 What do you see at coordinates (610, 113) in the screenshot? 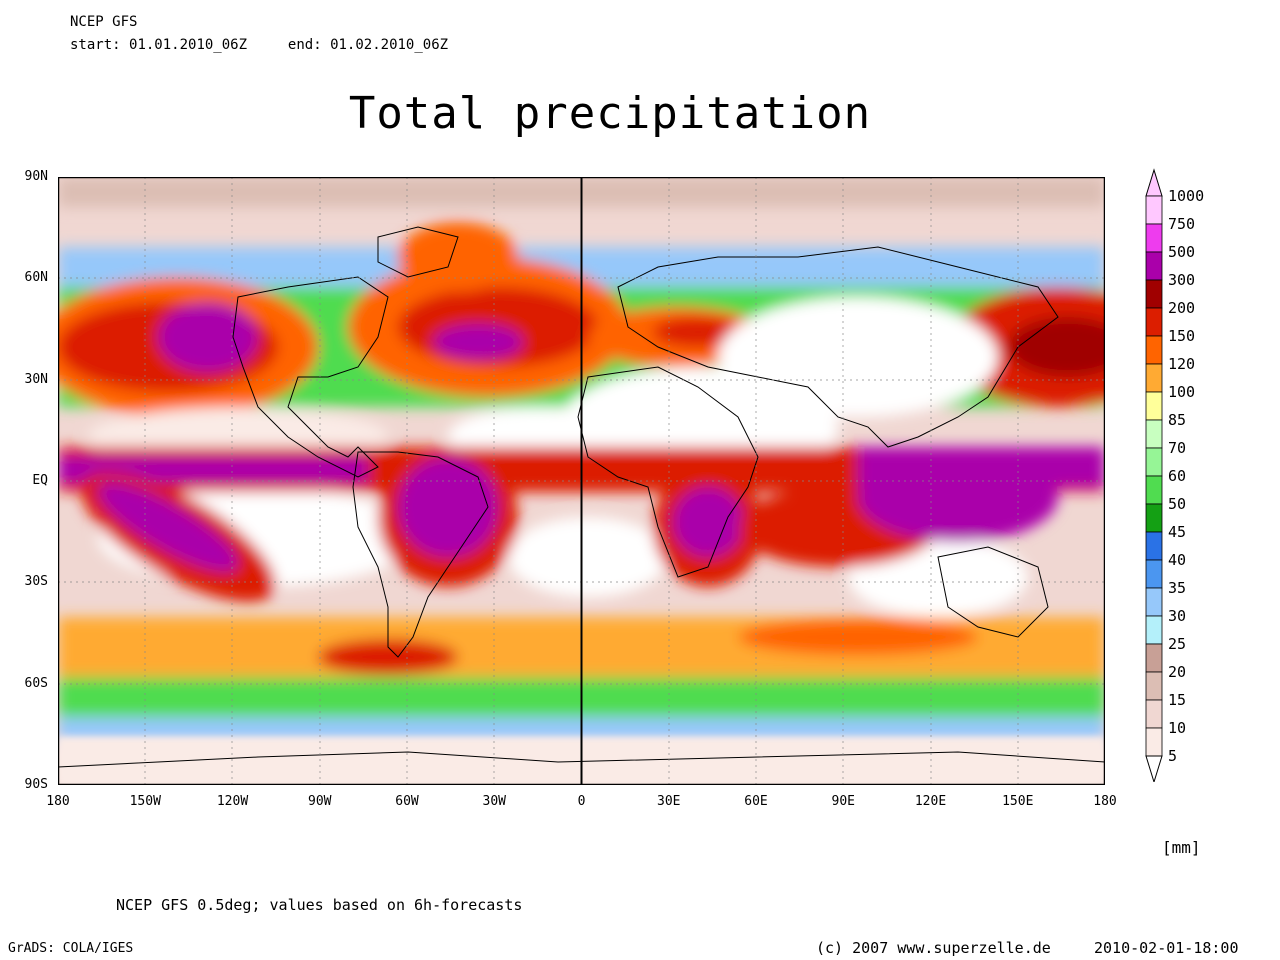
I see `map-title: Total precipitation` at bounding box center [610, 113].